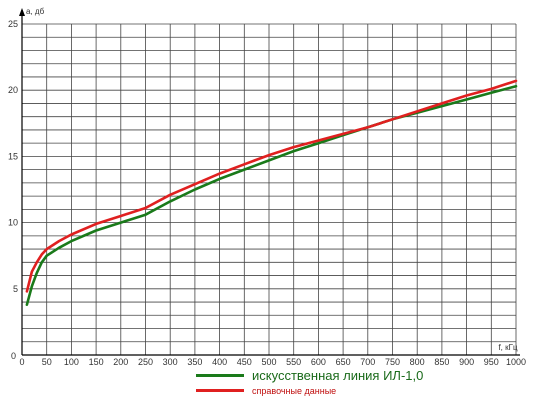 This screenshot has height=402, width=534. What do you see at coordinates (220, 375) in the screenshot?
I see `legend-swatch-green` at bounding box center [220, 375].